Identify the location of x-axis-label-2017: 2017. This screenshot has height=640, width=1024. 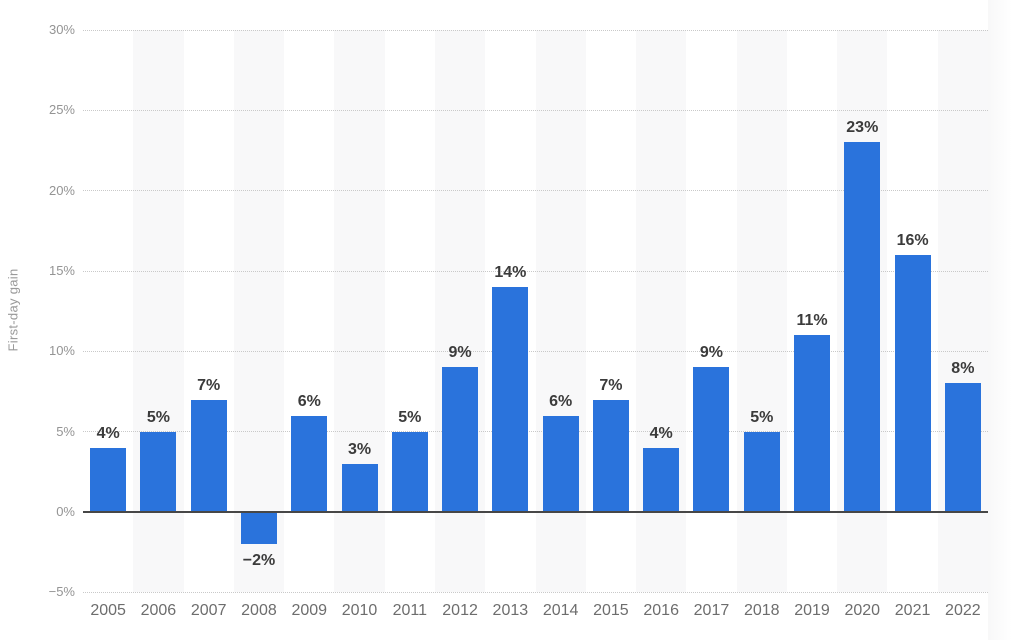
(711, 610).